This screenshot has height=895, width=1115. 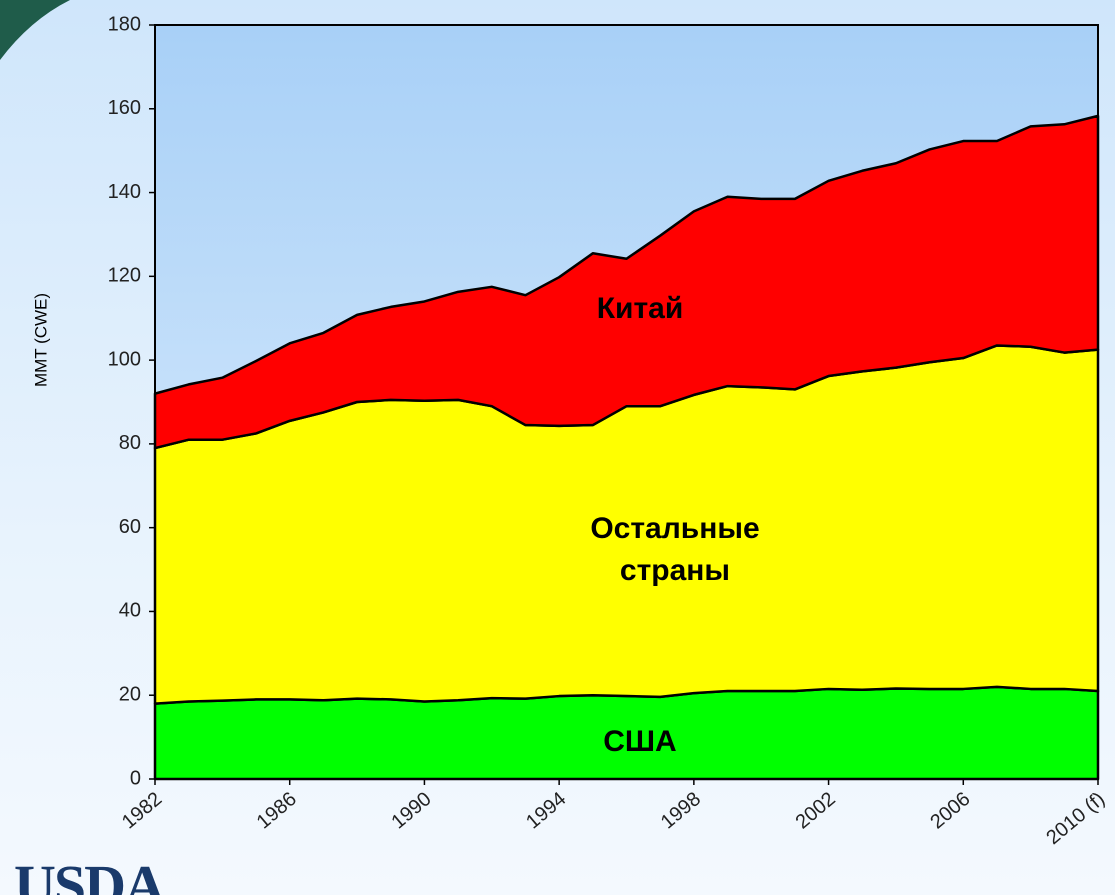 What do you see at coordinates (277, 810) in the screenshot?
I see `x-tick-label: 1986` at bounding box center [277, 810].